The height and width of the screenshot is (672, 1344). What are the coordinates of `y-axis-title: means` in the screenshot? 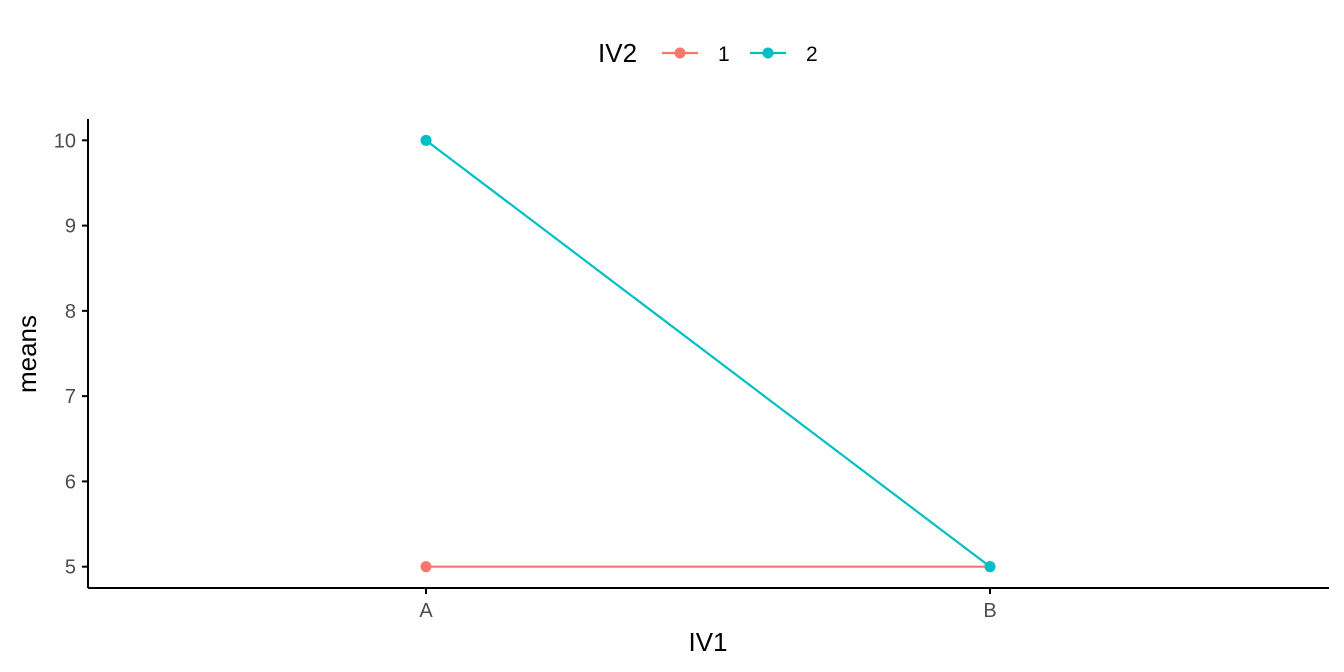 It's located at (27, 354).